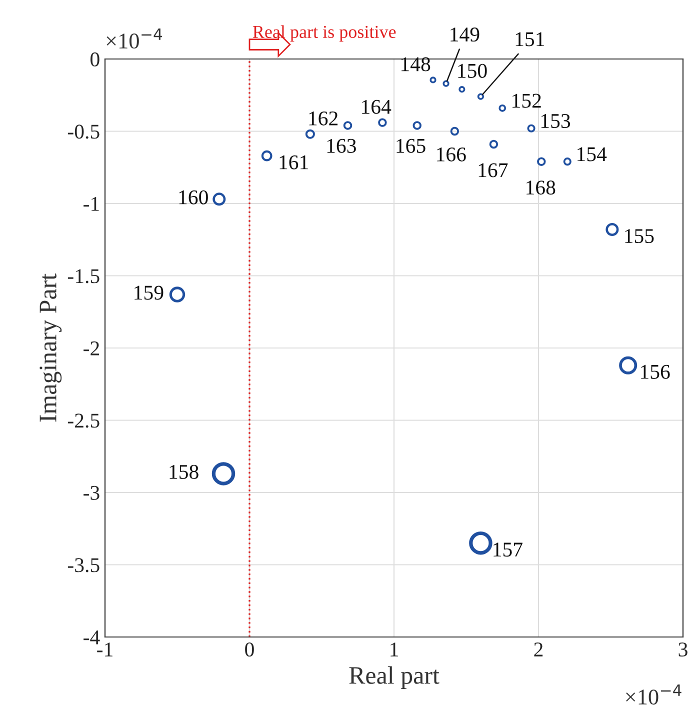 The height and width of the screenshot is (720, 691). What do you see at coordinates (341, 145) in the screenshot?
I see `annotation: 163` at bounding box center [341, 145].